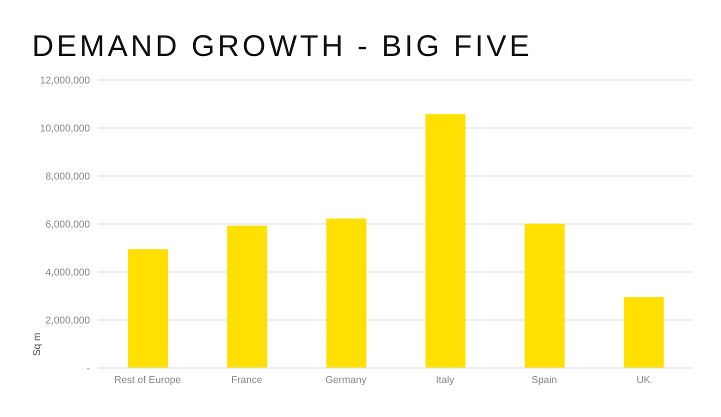 The width and height of the screenshot is (721, 417). What do you see at coordinates (68, 273) in the screenshot?
I see `y-tick-label: 4,000,000` at bounding box center [68, 273].